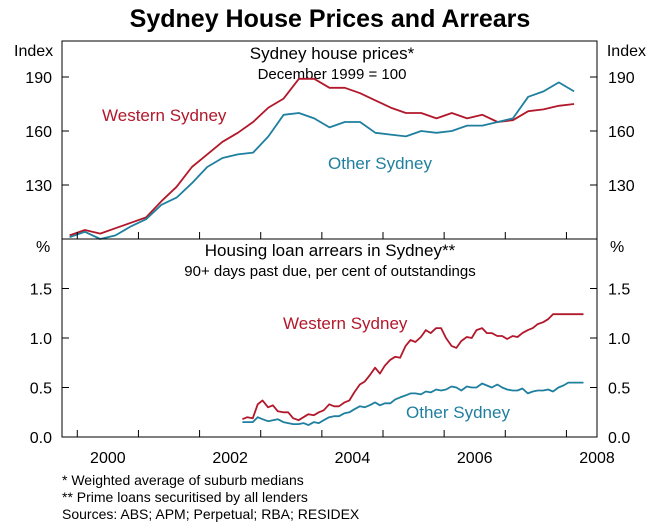 Image resolution: width=660 pixels, height=531 pixels. I want to click on bottom-ytick-label-left: 1.0, so click(41, 339).